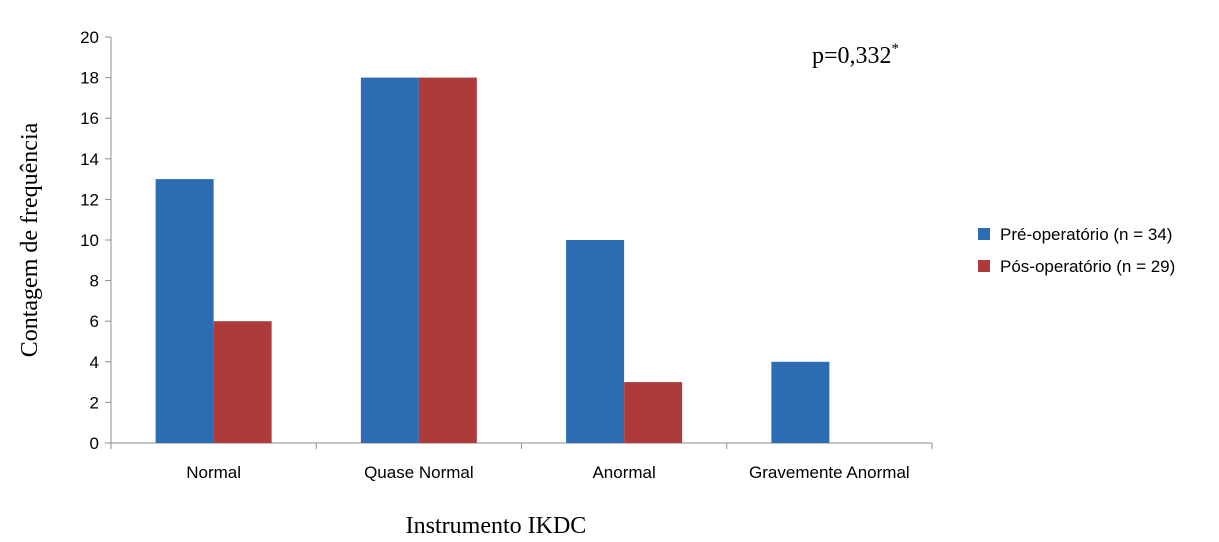  I want to click on p-value-annotation: p=0,332*, so click(855, 55).